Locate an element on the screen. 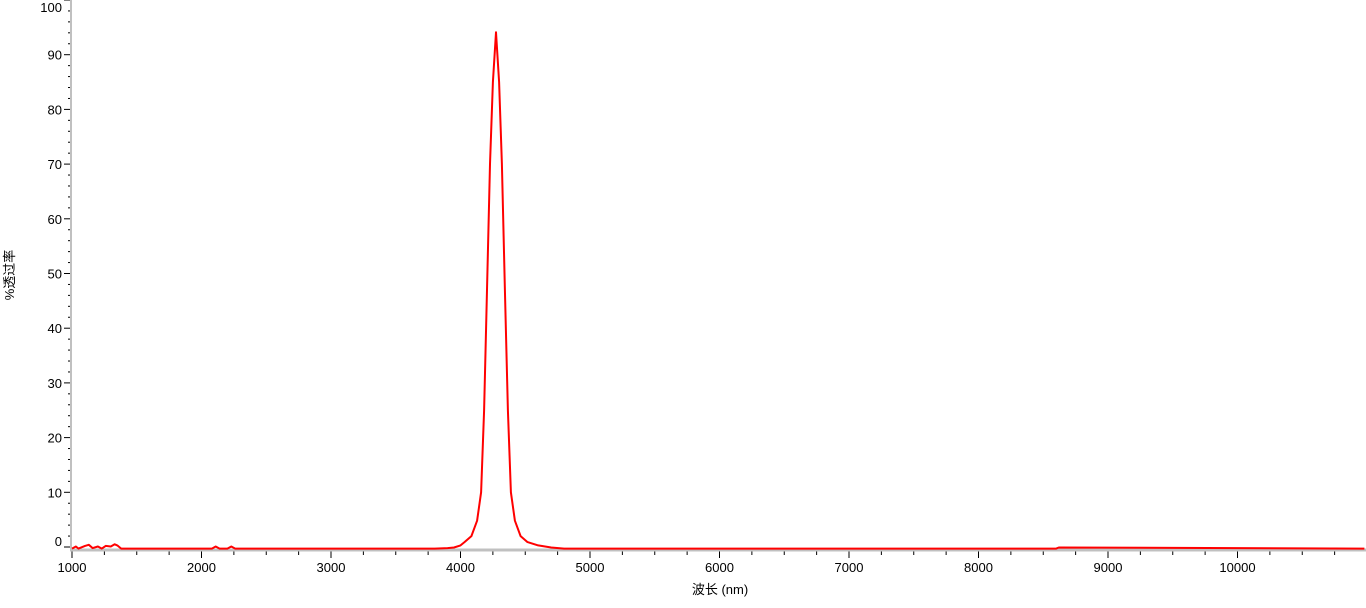  y-tick-label: 80 is located at coordinates (55, 109).